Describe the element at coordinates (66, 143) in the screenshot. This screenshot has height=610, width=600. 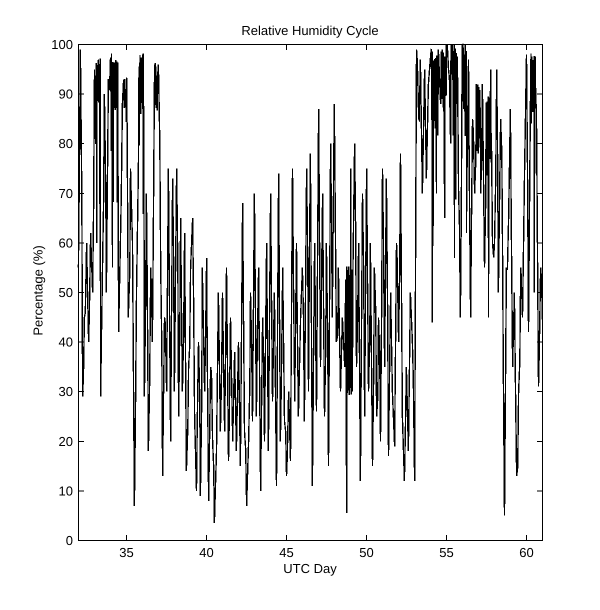
I see `svg-text: 80` at that location.